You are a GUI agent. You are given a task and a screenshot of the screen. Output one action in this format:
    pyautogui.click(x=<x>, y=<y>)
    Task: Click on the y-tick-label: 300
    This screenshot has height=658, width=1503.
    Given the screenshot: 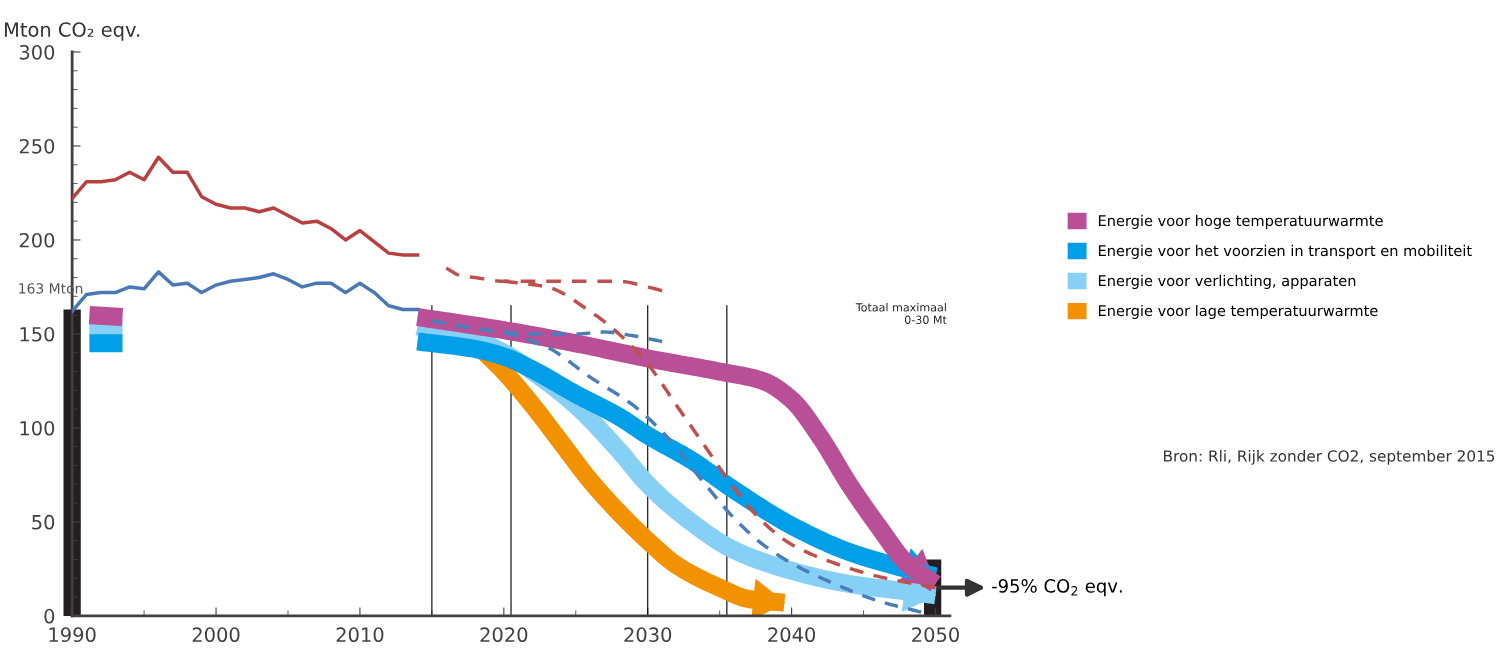 What is the action you would take?
    pyautogui.click(x=37, y=52)
    